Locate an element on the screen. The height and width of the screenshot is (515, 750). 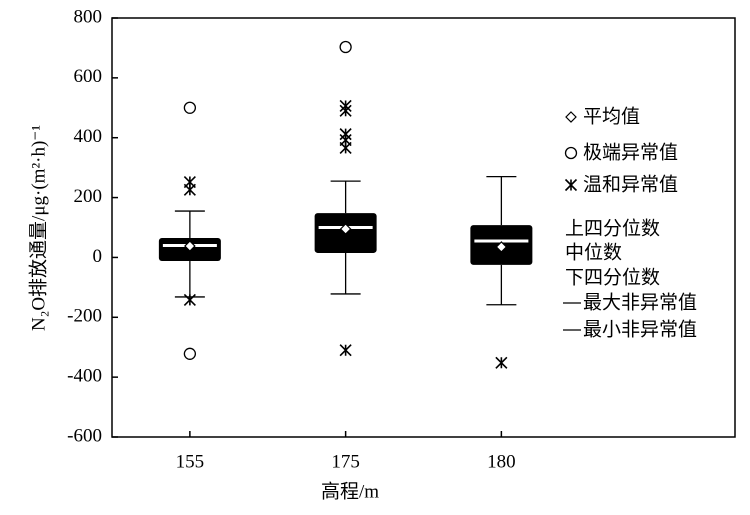
y-tick-label: 200 is located at coordinates (88, 196).